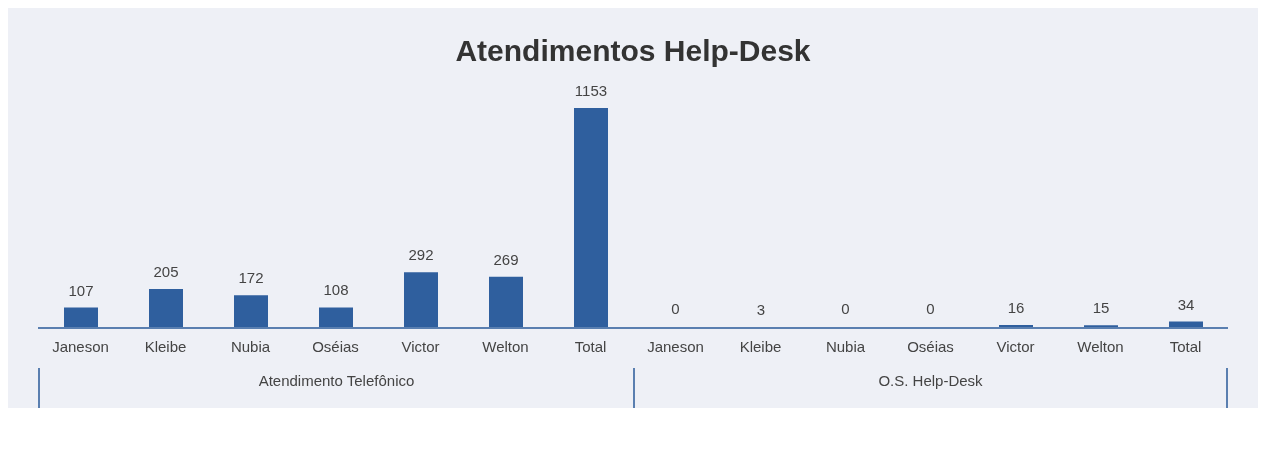 Image resolution: width=1274 pixels, height=454 pixels. What do you see at coordinates (251, 278) in the screenshot?
I see `data-label: 172` at bounding box center [251, 278].